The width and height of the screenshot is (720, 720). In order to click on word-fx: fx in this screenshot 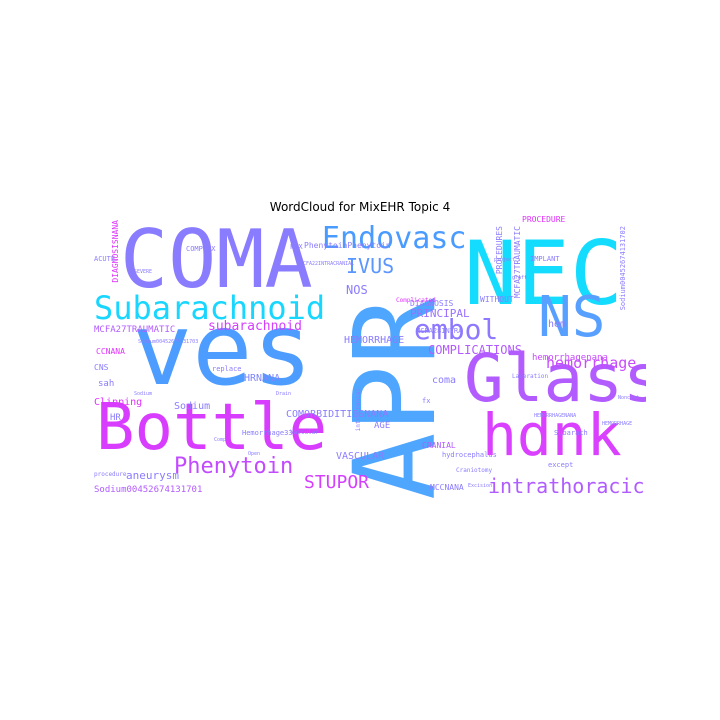, I will do `click(426, 401)`.